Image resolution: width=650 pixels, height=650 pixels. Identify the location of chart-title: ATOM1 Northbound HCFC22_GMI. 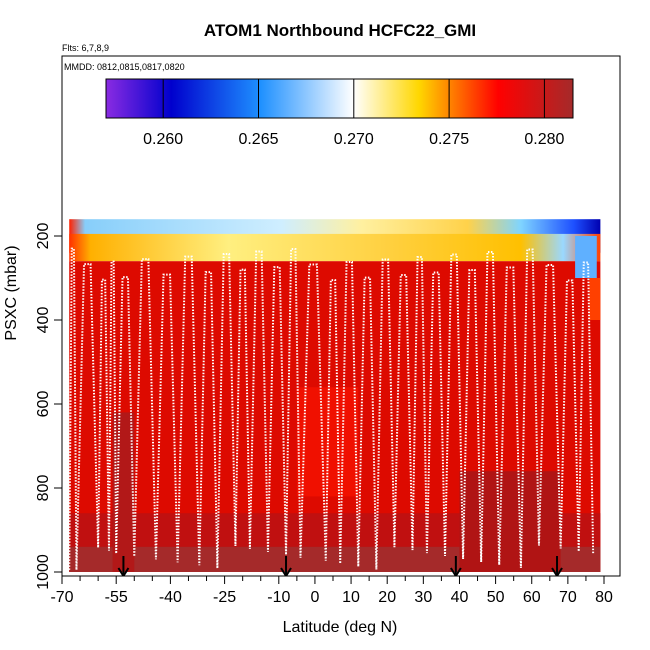
(340, 30).